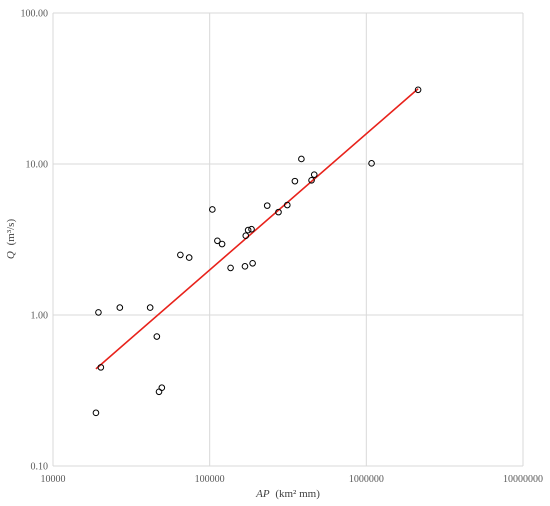 This screenshot has width=550, height=506. What do you see at coordinates (35, 14) in the screenshot?
I see `y-tick-label: 100.00` at bounding box center [35, 14].